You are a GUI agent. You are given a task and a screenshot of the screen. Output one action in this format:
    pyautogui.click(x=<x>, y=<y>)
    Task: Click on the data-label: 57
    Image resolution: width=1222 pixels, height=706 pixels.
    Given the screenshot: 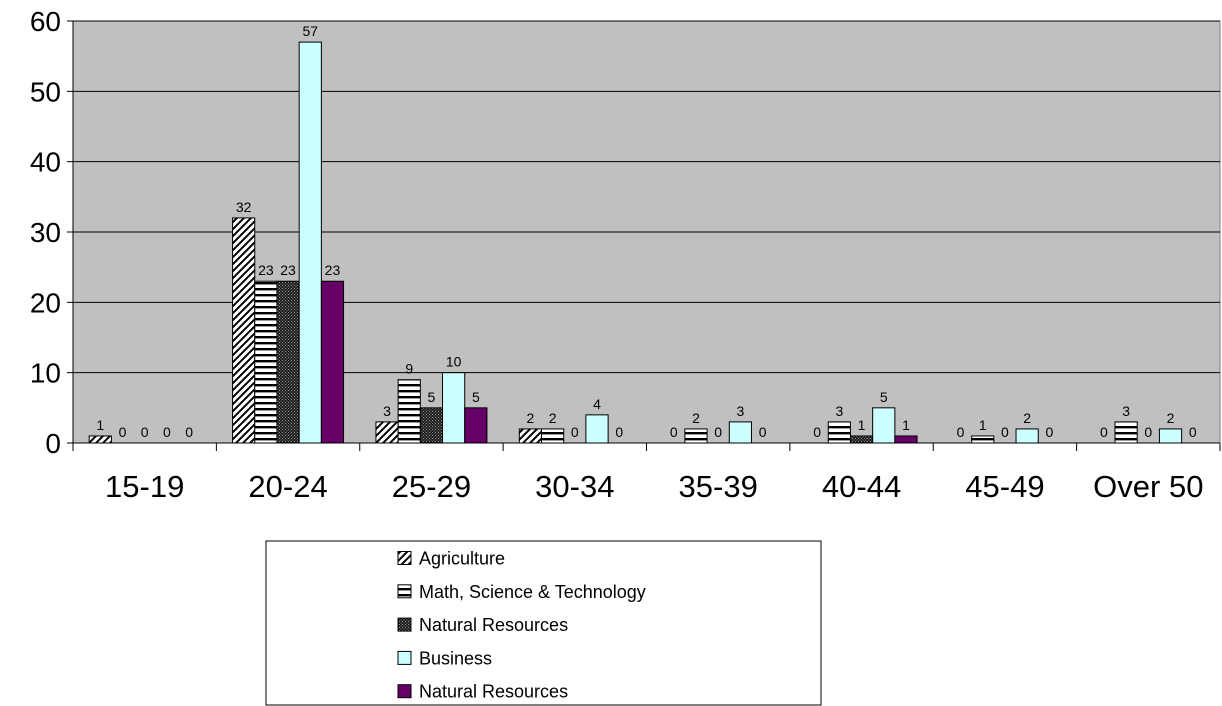 What is the action you would take?
    pyautogui.click(x=310, y=31)
    